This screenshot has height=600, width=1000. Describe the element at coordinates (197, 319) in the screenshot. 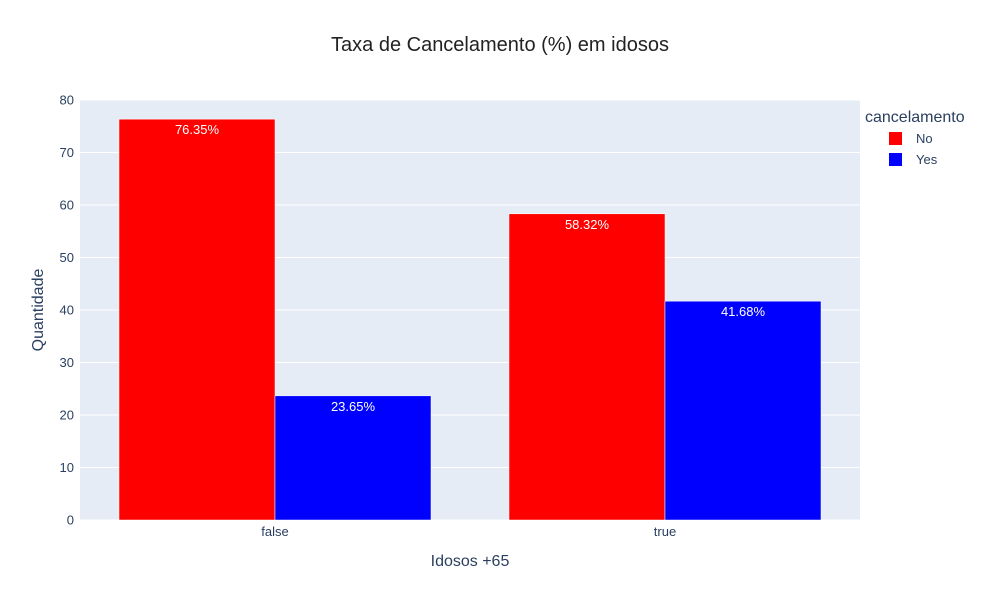

I see `bar-no-false` at that location.